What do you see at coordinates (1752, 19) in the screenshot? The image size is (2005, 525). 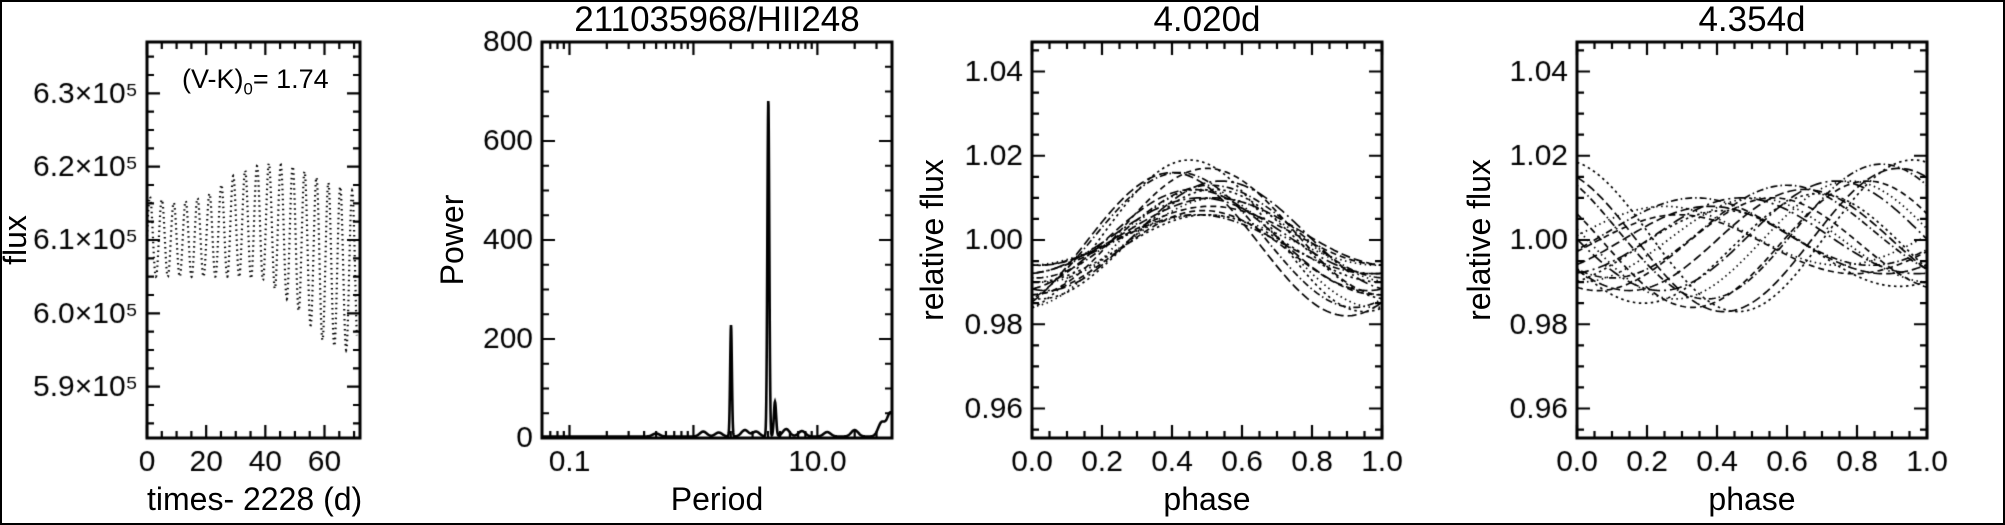 I see `fold-period-title-2: 4.354d` at bounding box center [1752, 19].